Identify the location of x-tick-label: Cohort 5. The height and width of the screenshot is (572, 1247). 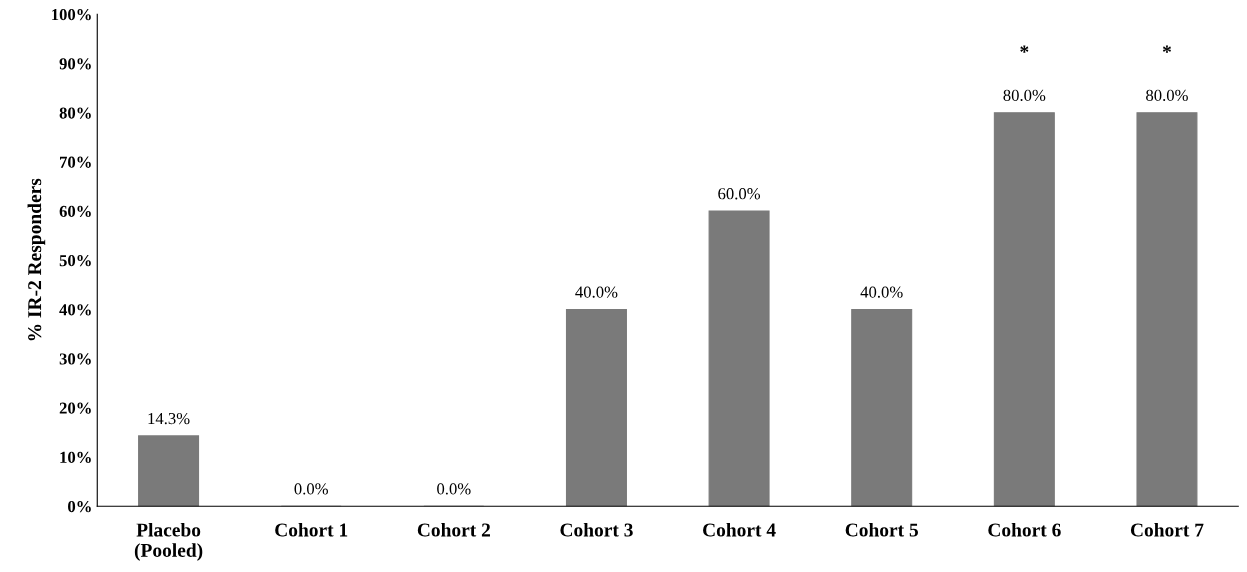
(881, 529).